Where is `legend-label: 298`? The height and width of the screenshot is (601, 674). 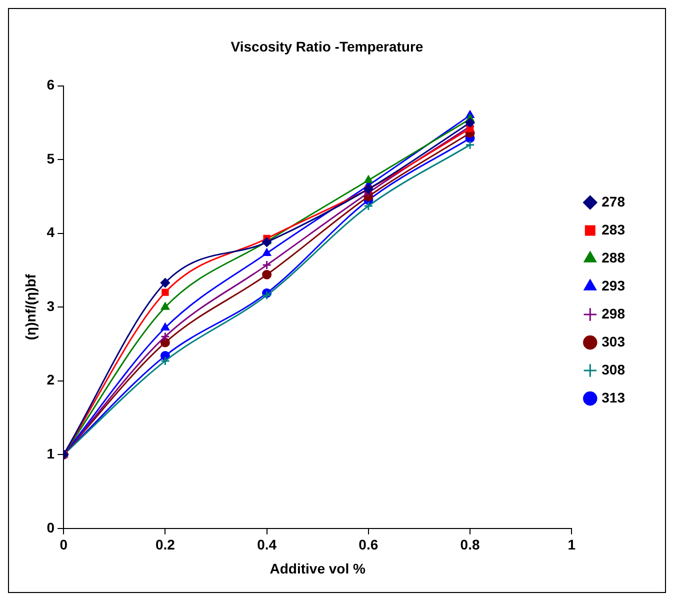
legend-label: 298 is located at coordinates (614, 313).